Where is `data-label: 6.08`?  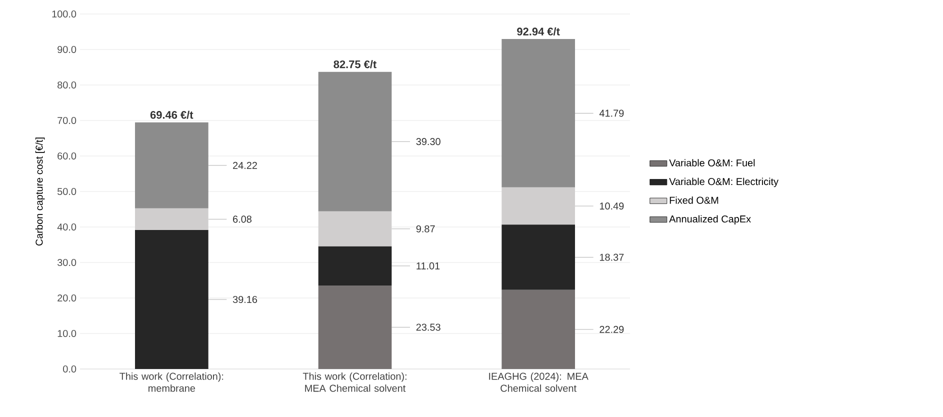 data-label: 6.08 is located at coordinates (242, 219).